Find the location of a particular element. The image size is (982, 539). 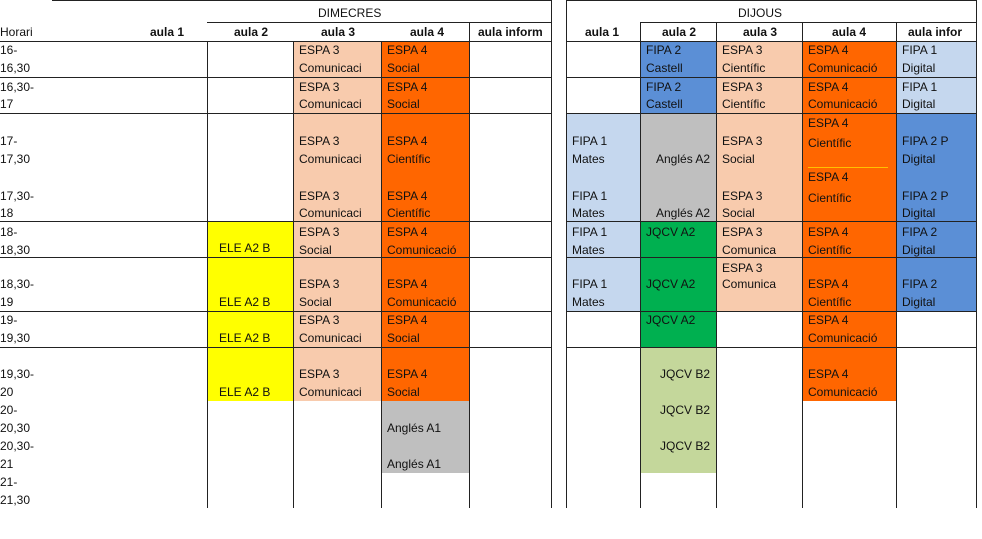

time-label: 19- is located at coordinates (9, 320).